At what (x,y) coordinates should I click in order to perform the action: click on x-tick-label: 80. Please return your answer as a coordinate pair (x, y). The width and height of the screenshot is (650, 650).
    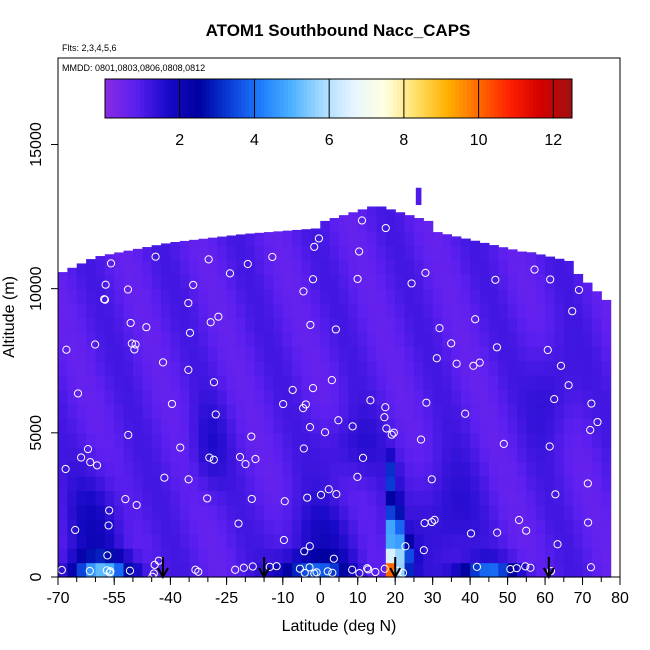
    Looking at the image, I should click on (620, 598).